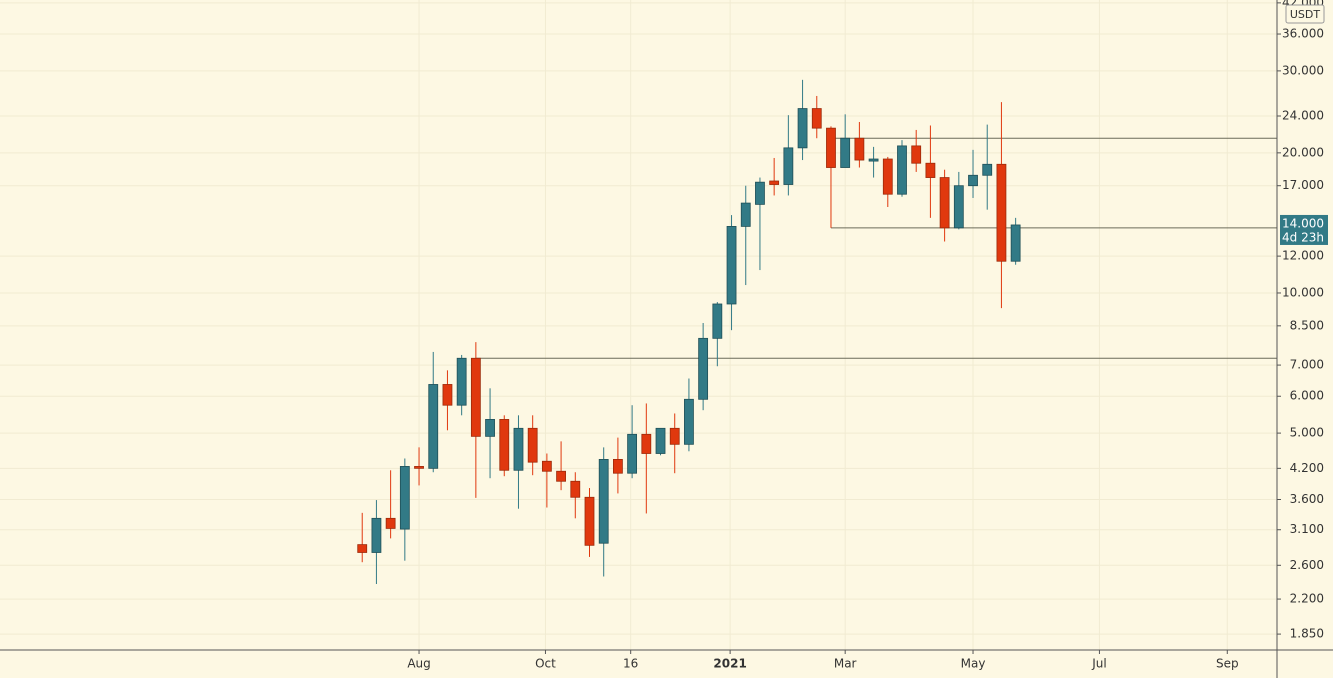 The height and width of the screenshot is (678, 1333). Describe the element at coordinates (1307, 365) in the screenshot. I see `y-tick-label: 7.000` at that location.